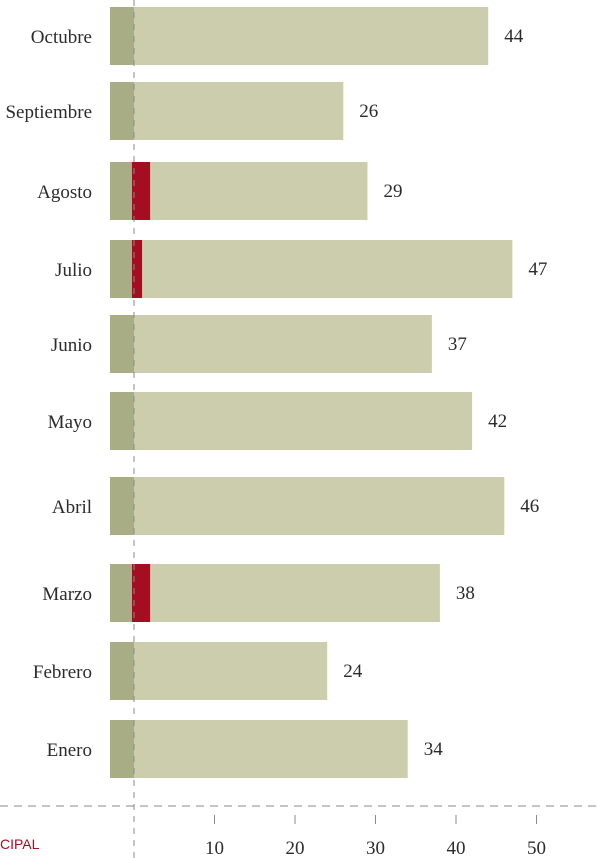  What do you see at coordinates (514, 36) in the screenshot?
I see `value-label: 44` at bounding box center [514, 36].